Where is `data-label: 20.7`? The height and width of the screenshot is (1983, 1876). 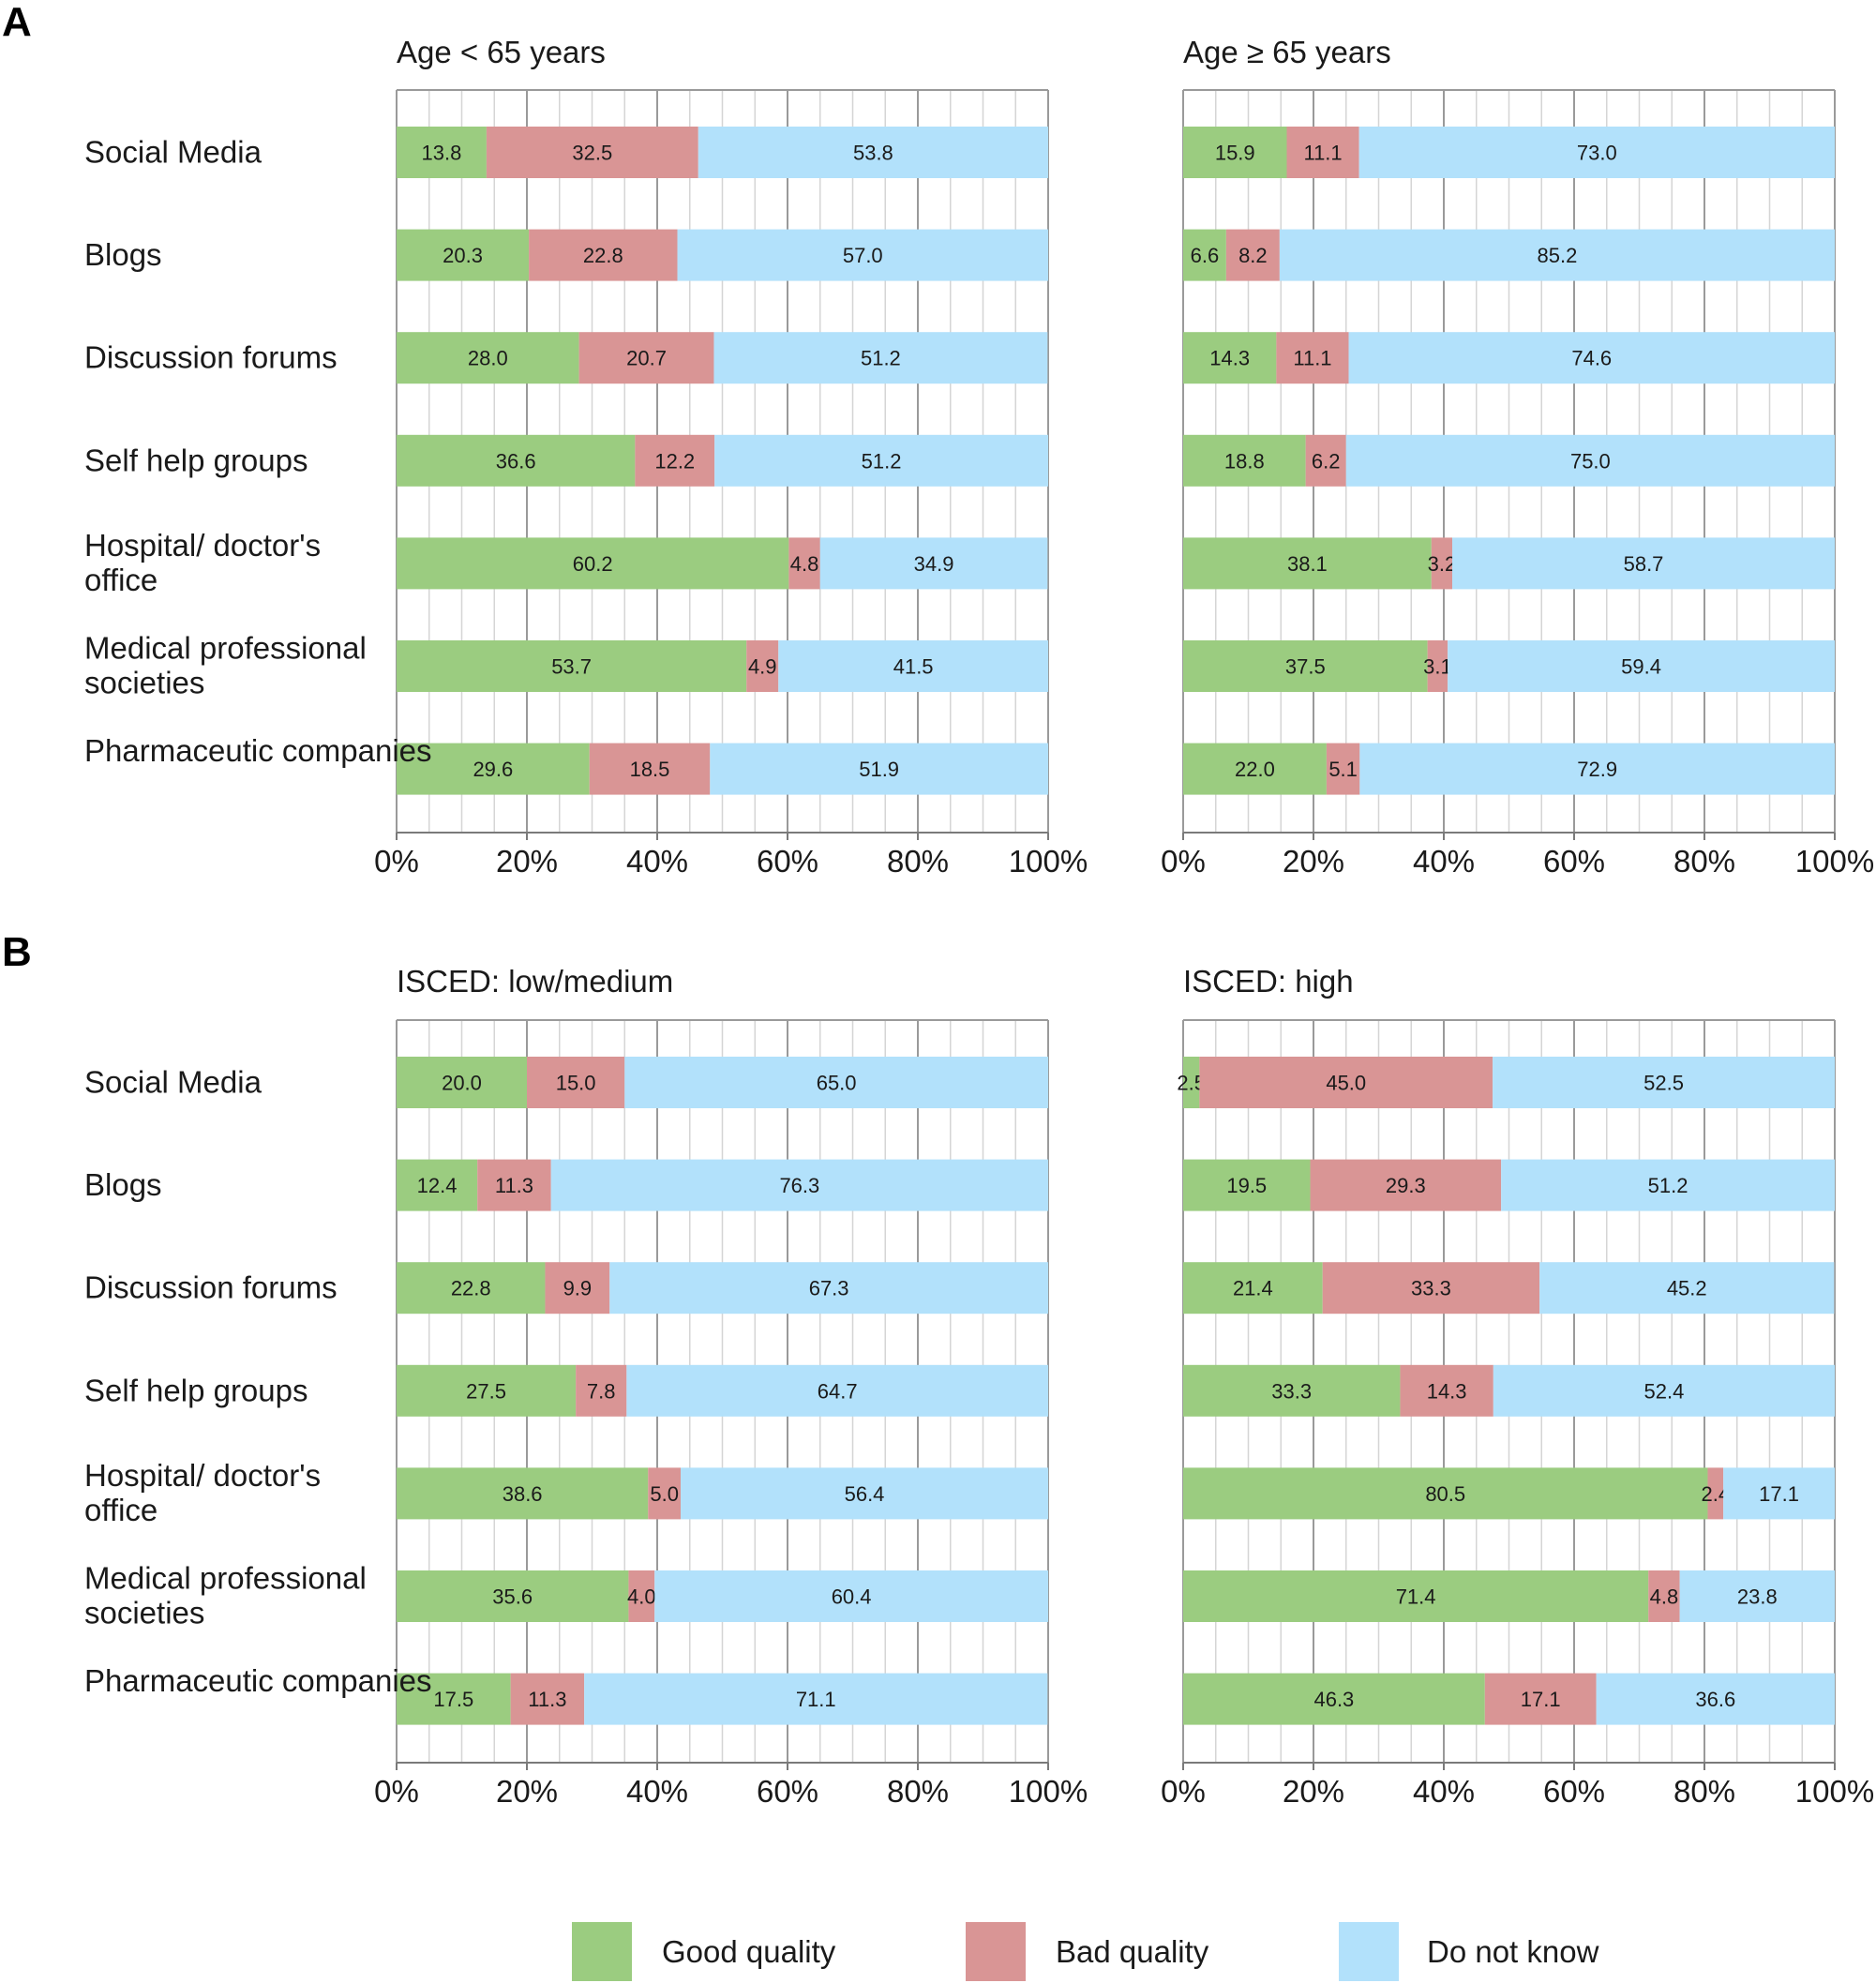
data-label: 20.7 is located at coordinates (647, 358).